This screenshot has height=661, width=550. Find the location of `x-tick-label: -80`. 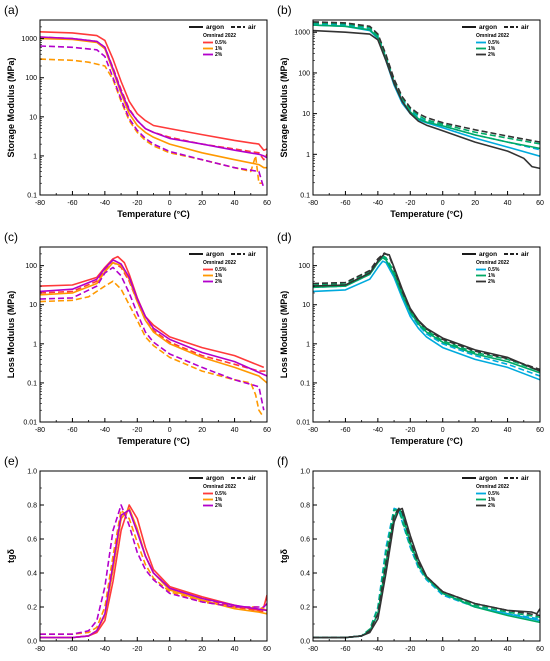

x-tick-label: -80 is located at coordinates (40, 203).